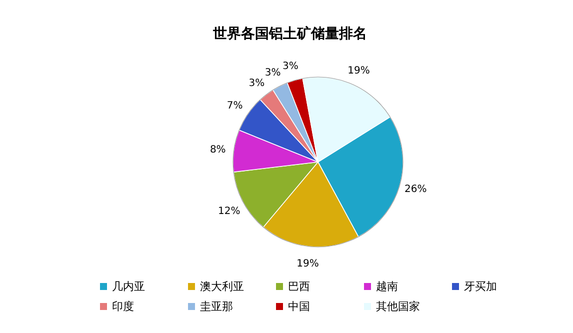  What do you see at coordinates (387, 286) in the screenshot?
I see `legend-label: 越南` at bounding box center [387, 286].